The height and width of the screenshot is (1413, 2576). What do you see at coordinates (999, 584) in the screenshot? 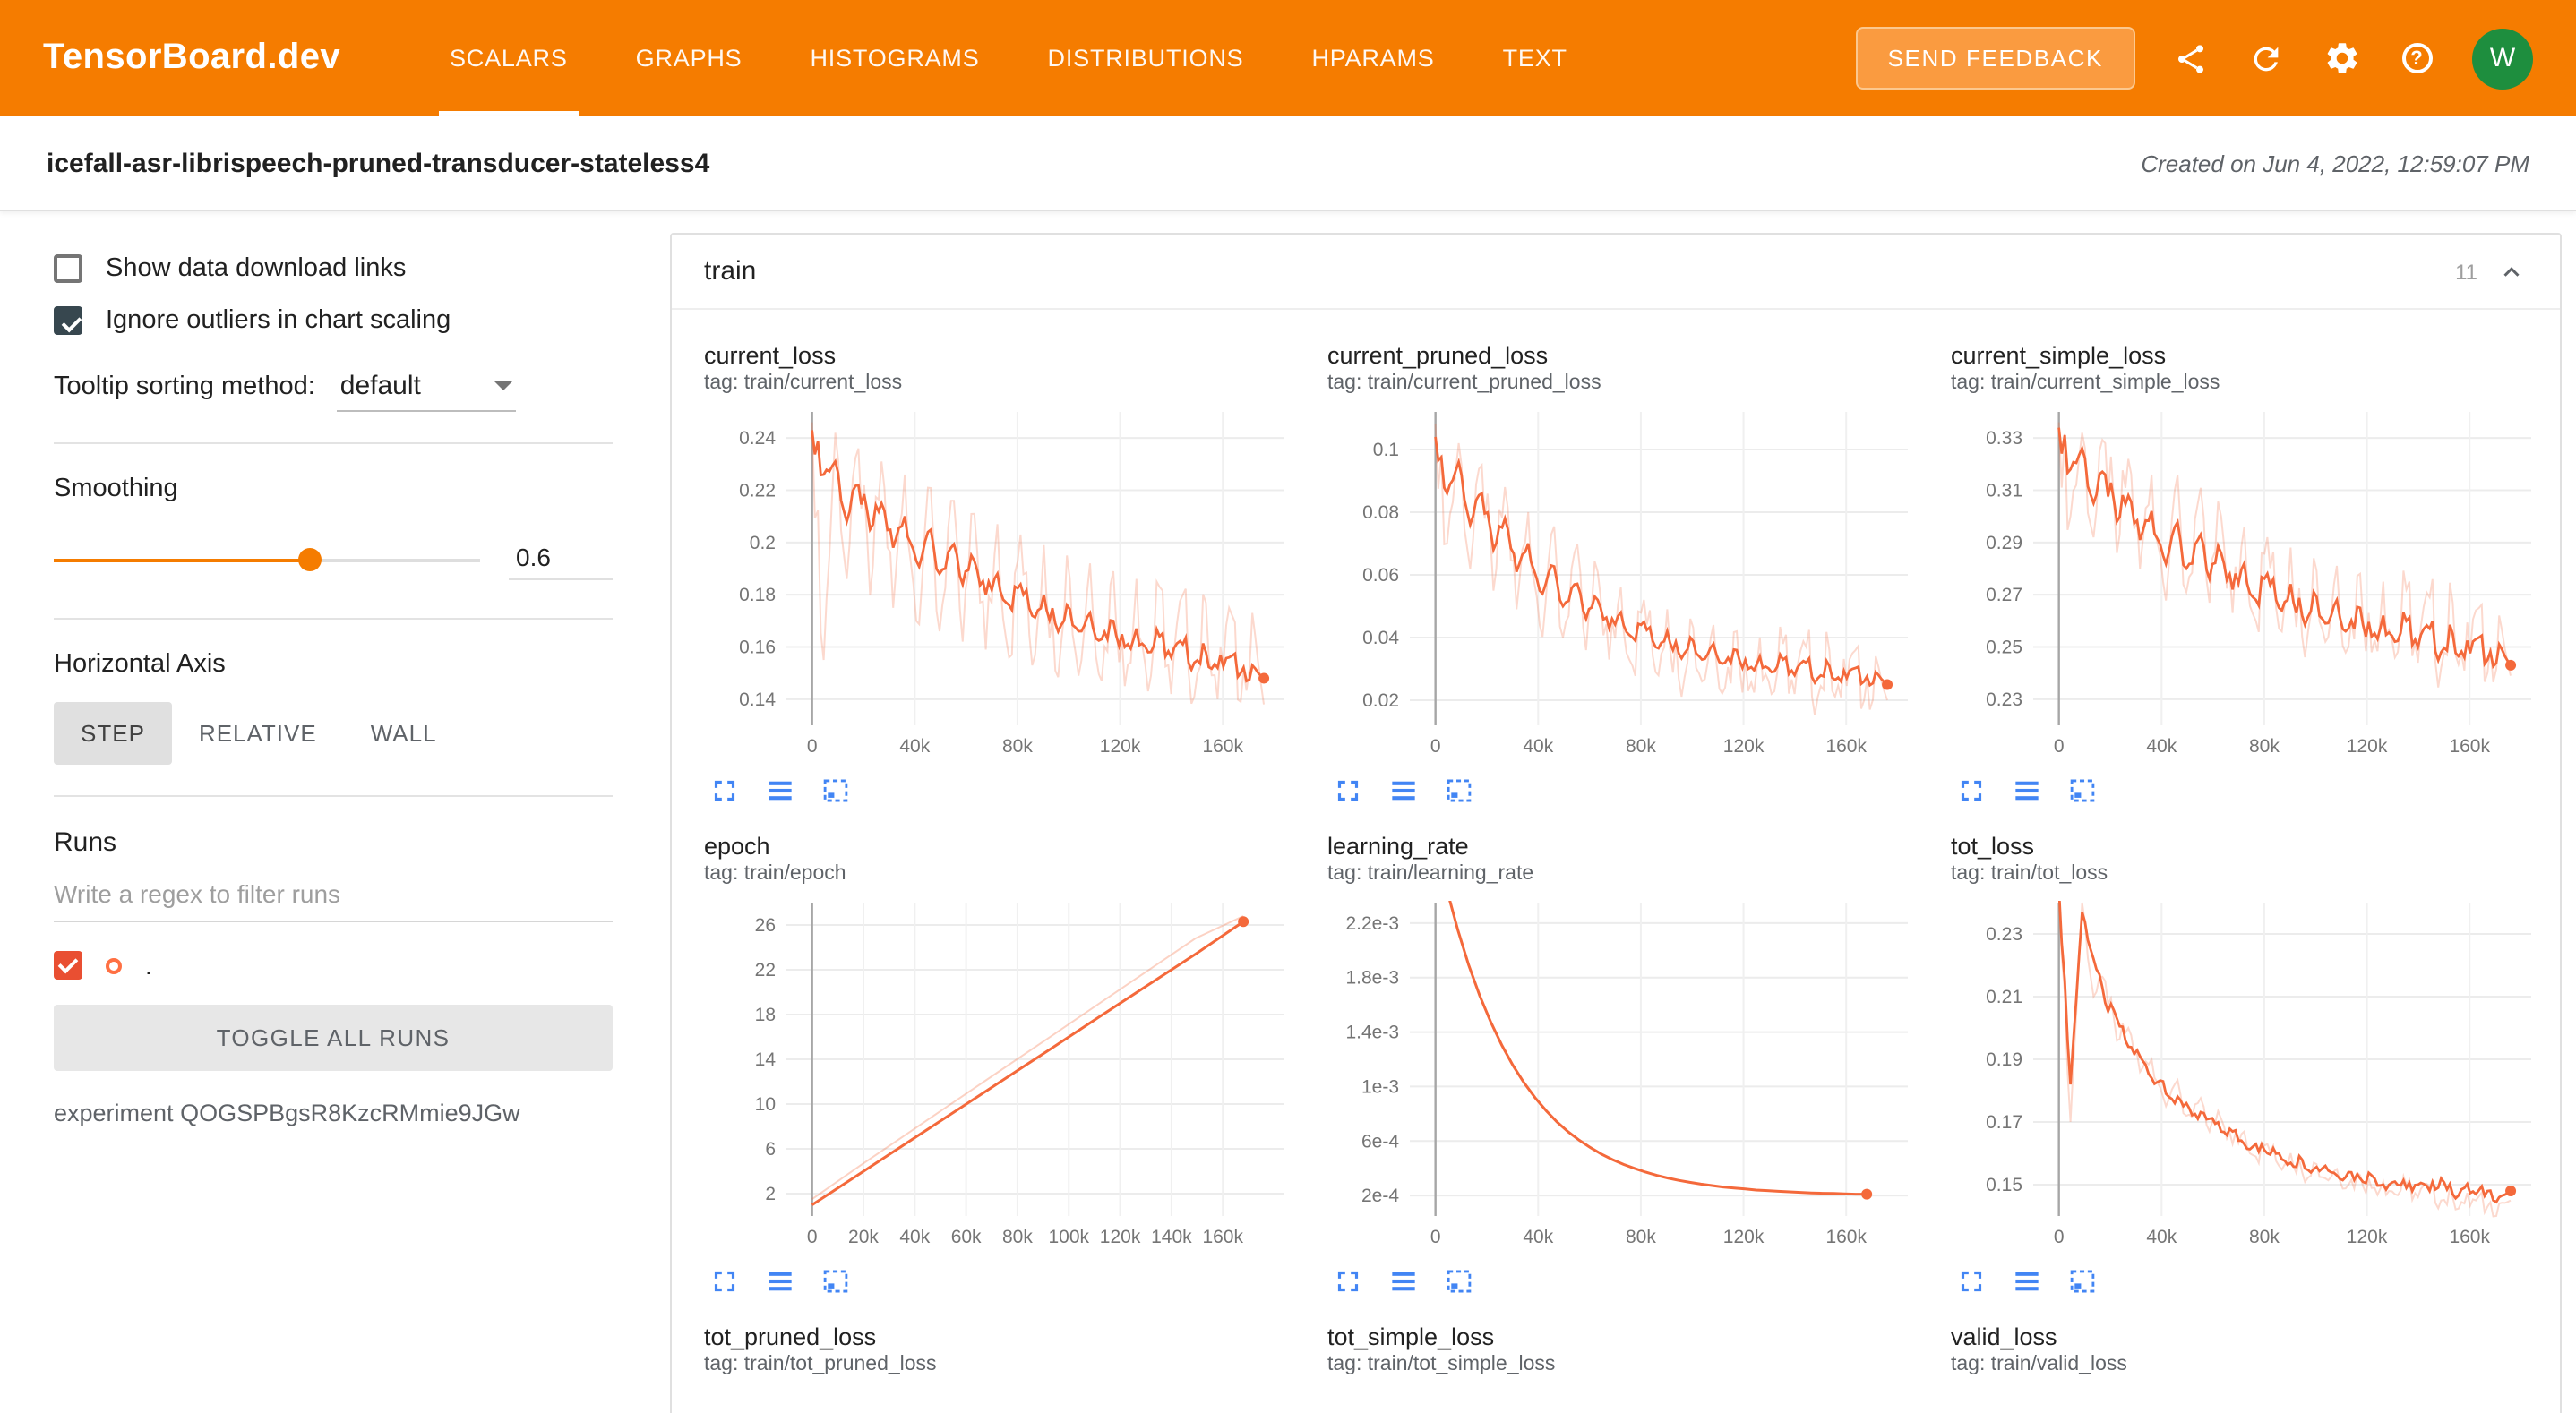
I see `chart-plot: 0.14 0.16 0.18 0.2 0.22 0.24 0 40k 80k 120k 160k` at bounding box center [999, 584].